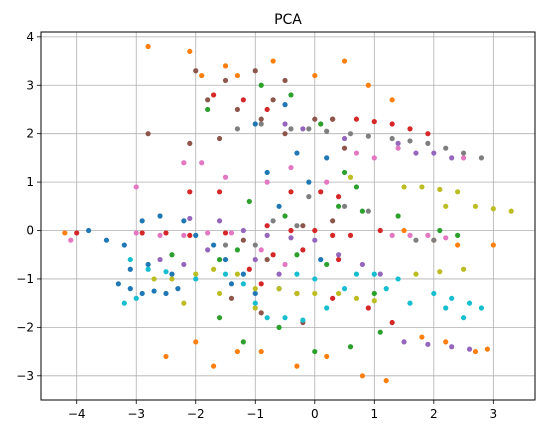  I want to click on y-tick-label: 1, so click(30, 182).